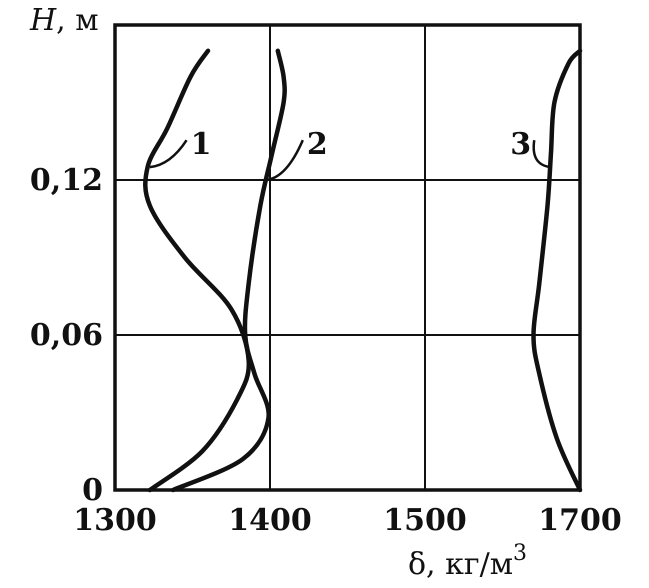  I want to click on curve-3-label: 3, so click(520, 144).